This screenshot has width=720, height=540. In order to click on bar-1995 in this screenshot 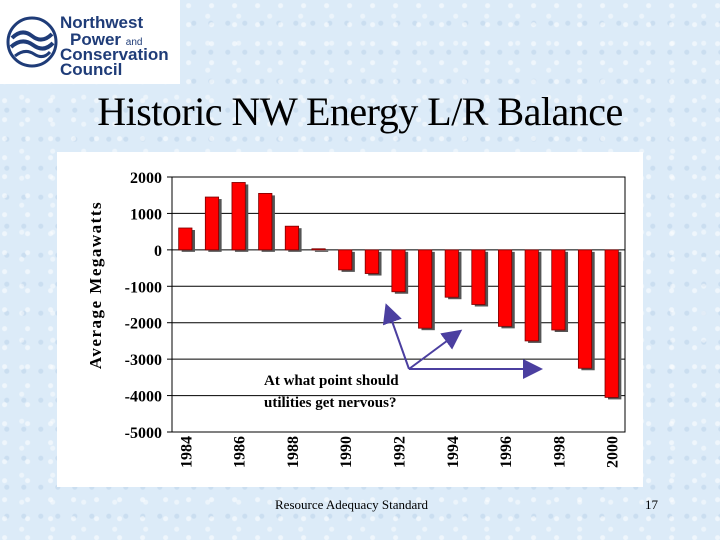, I will do `click(478, 277)`.